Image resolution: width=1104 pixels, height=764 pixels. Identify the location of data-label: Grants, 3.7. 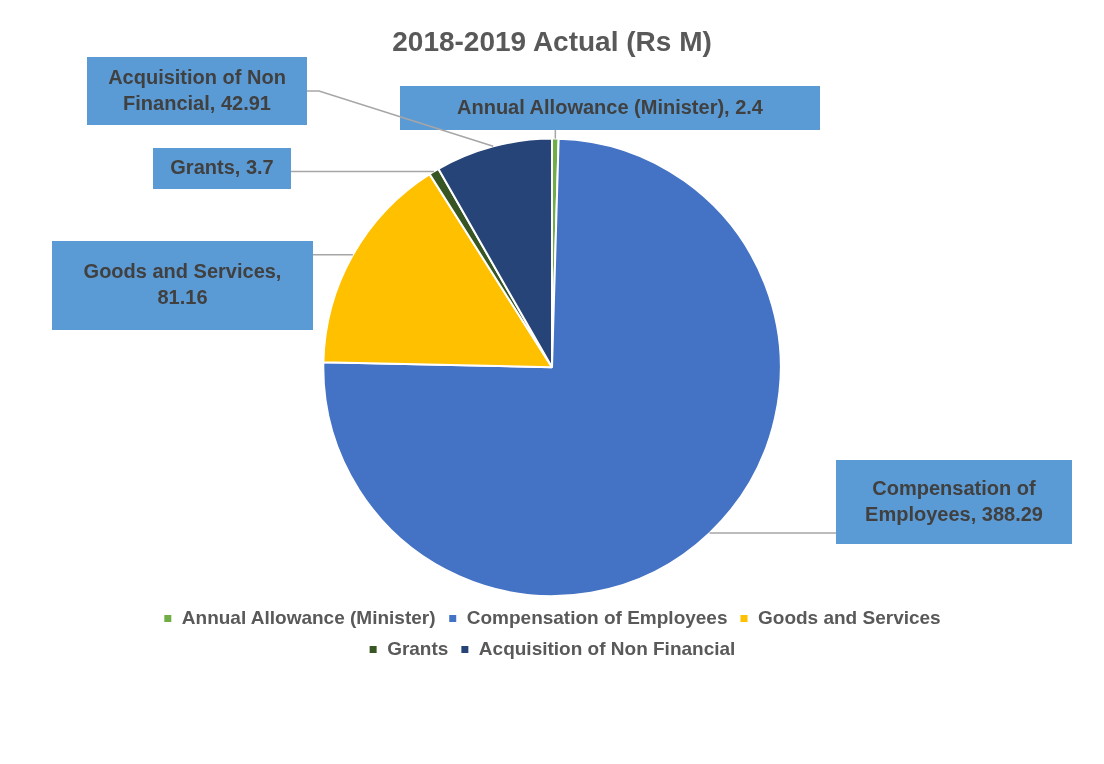
(222, 167).